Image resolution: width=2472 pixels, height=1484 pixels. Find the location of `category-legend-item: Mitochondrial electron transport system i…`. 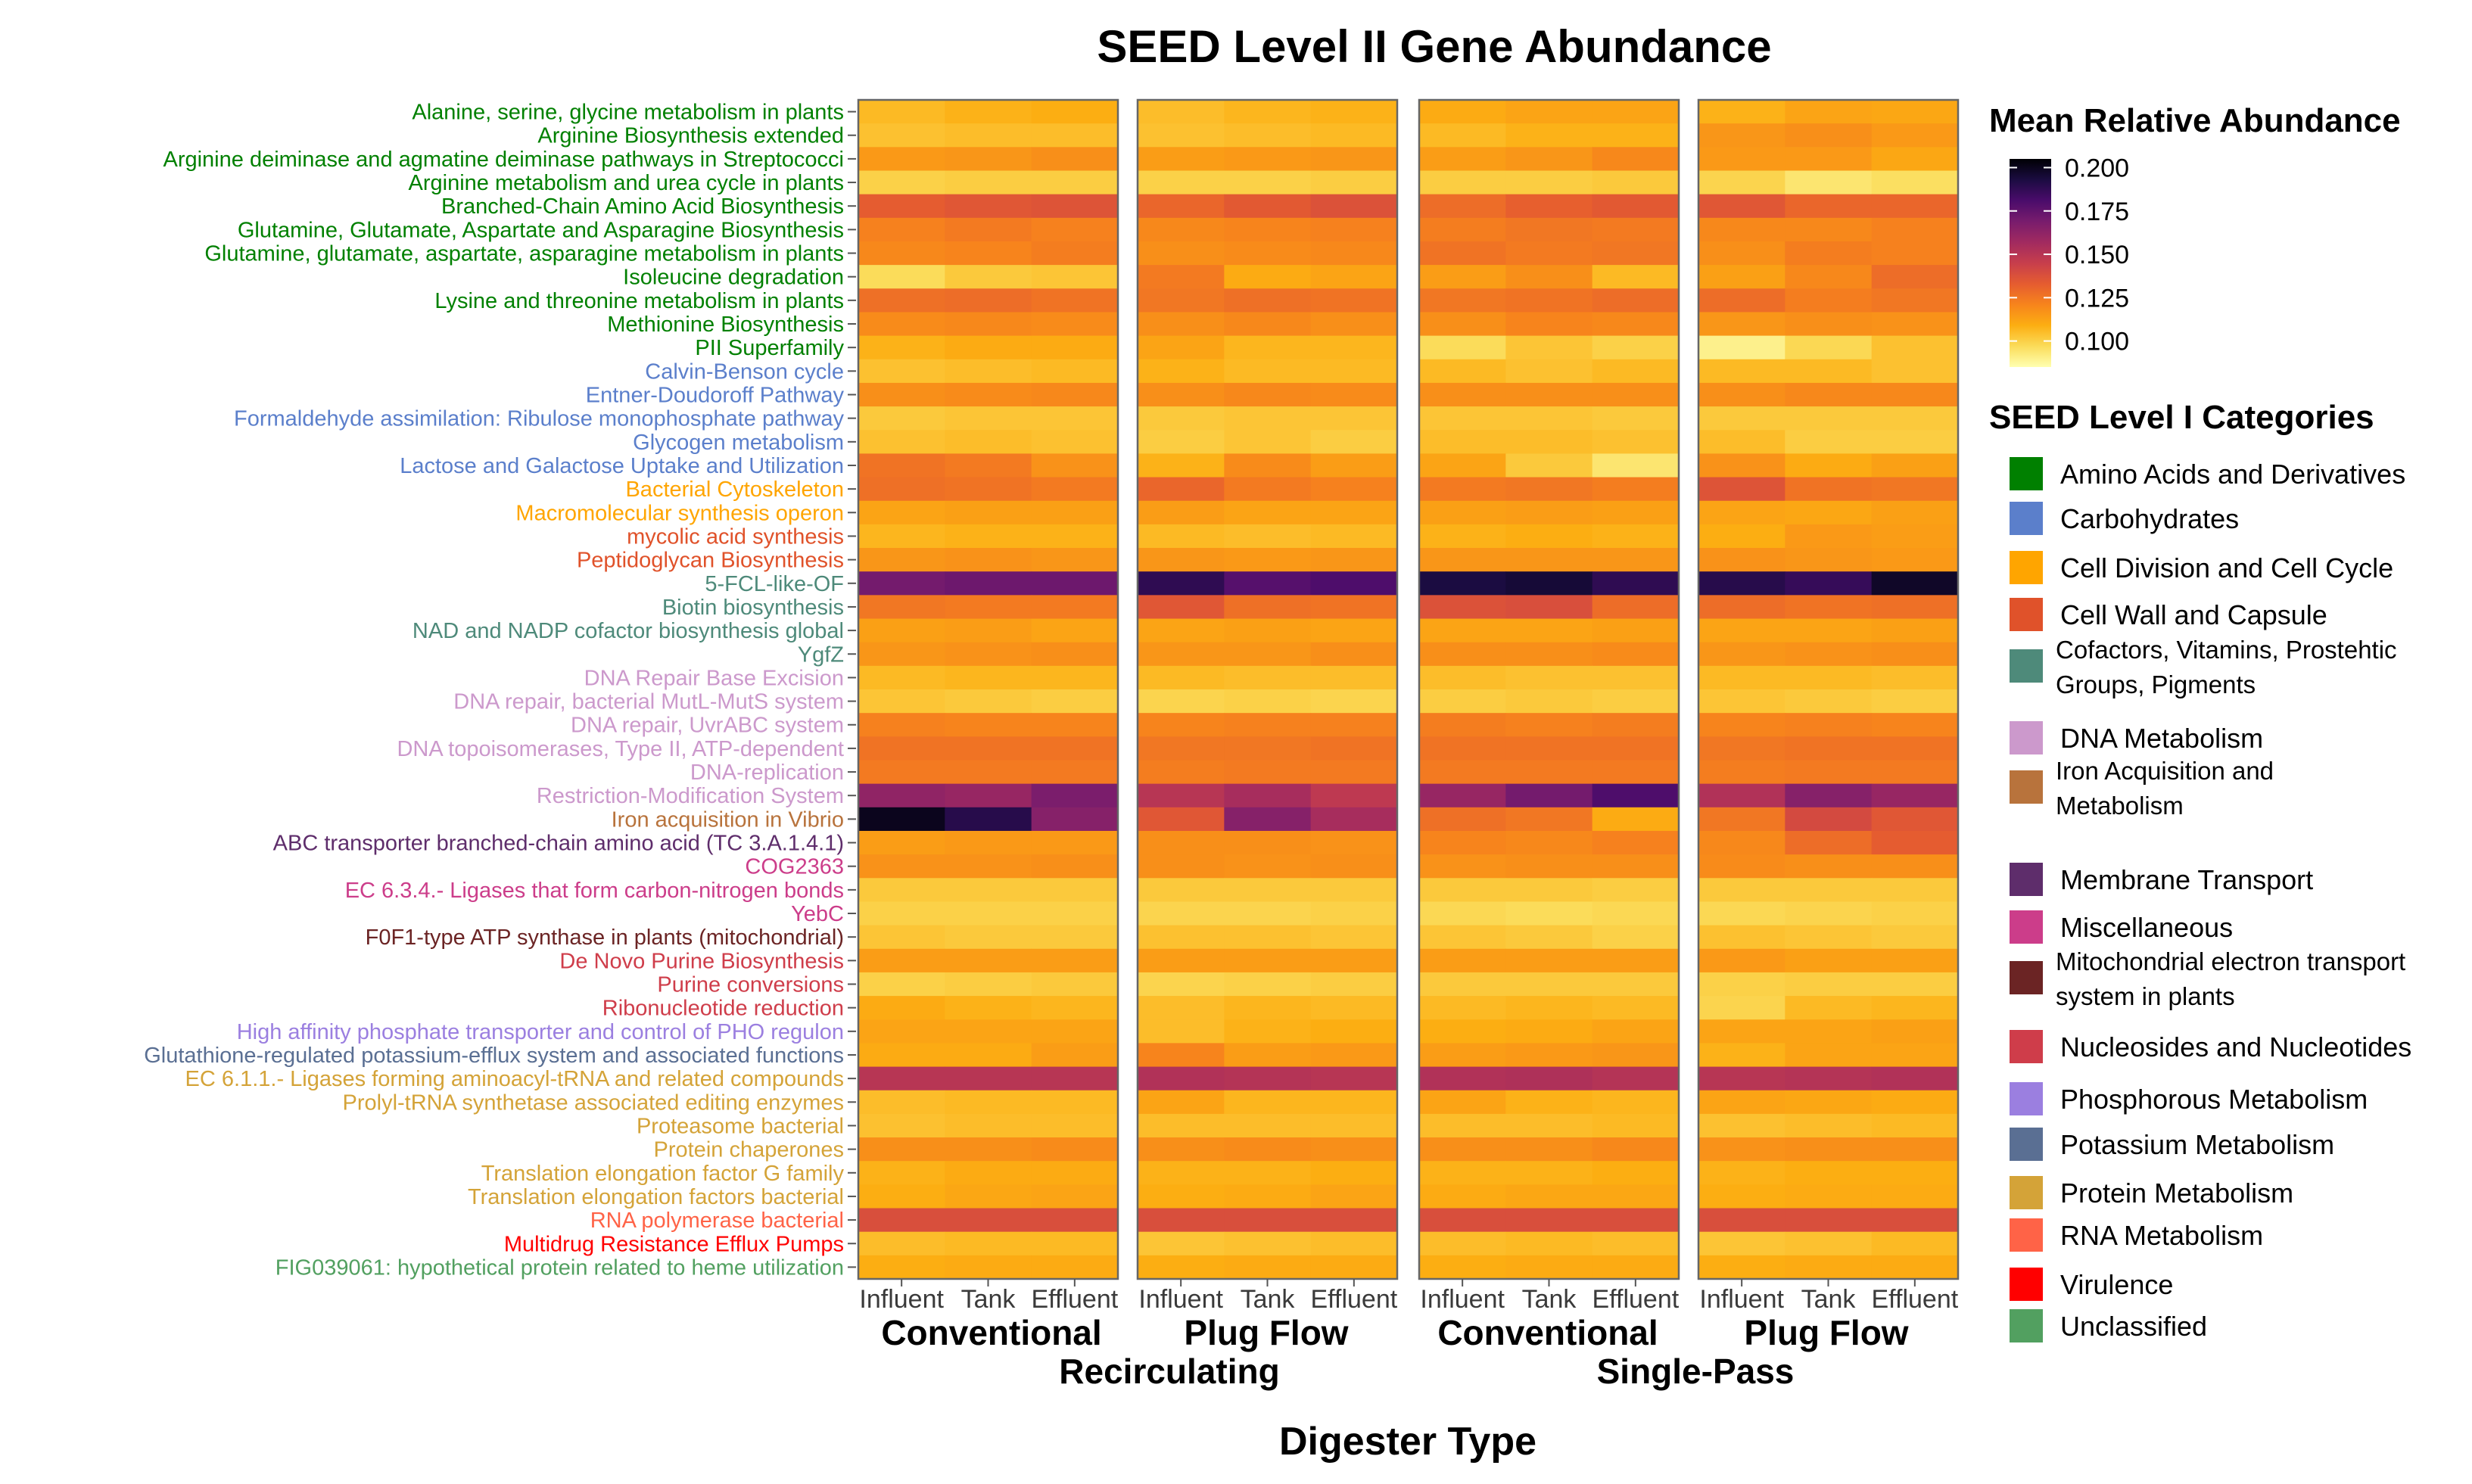

category-legend-item: Mitochondrial electron transport system i… is located at coordinates (2207, 978).